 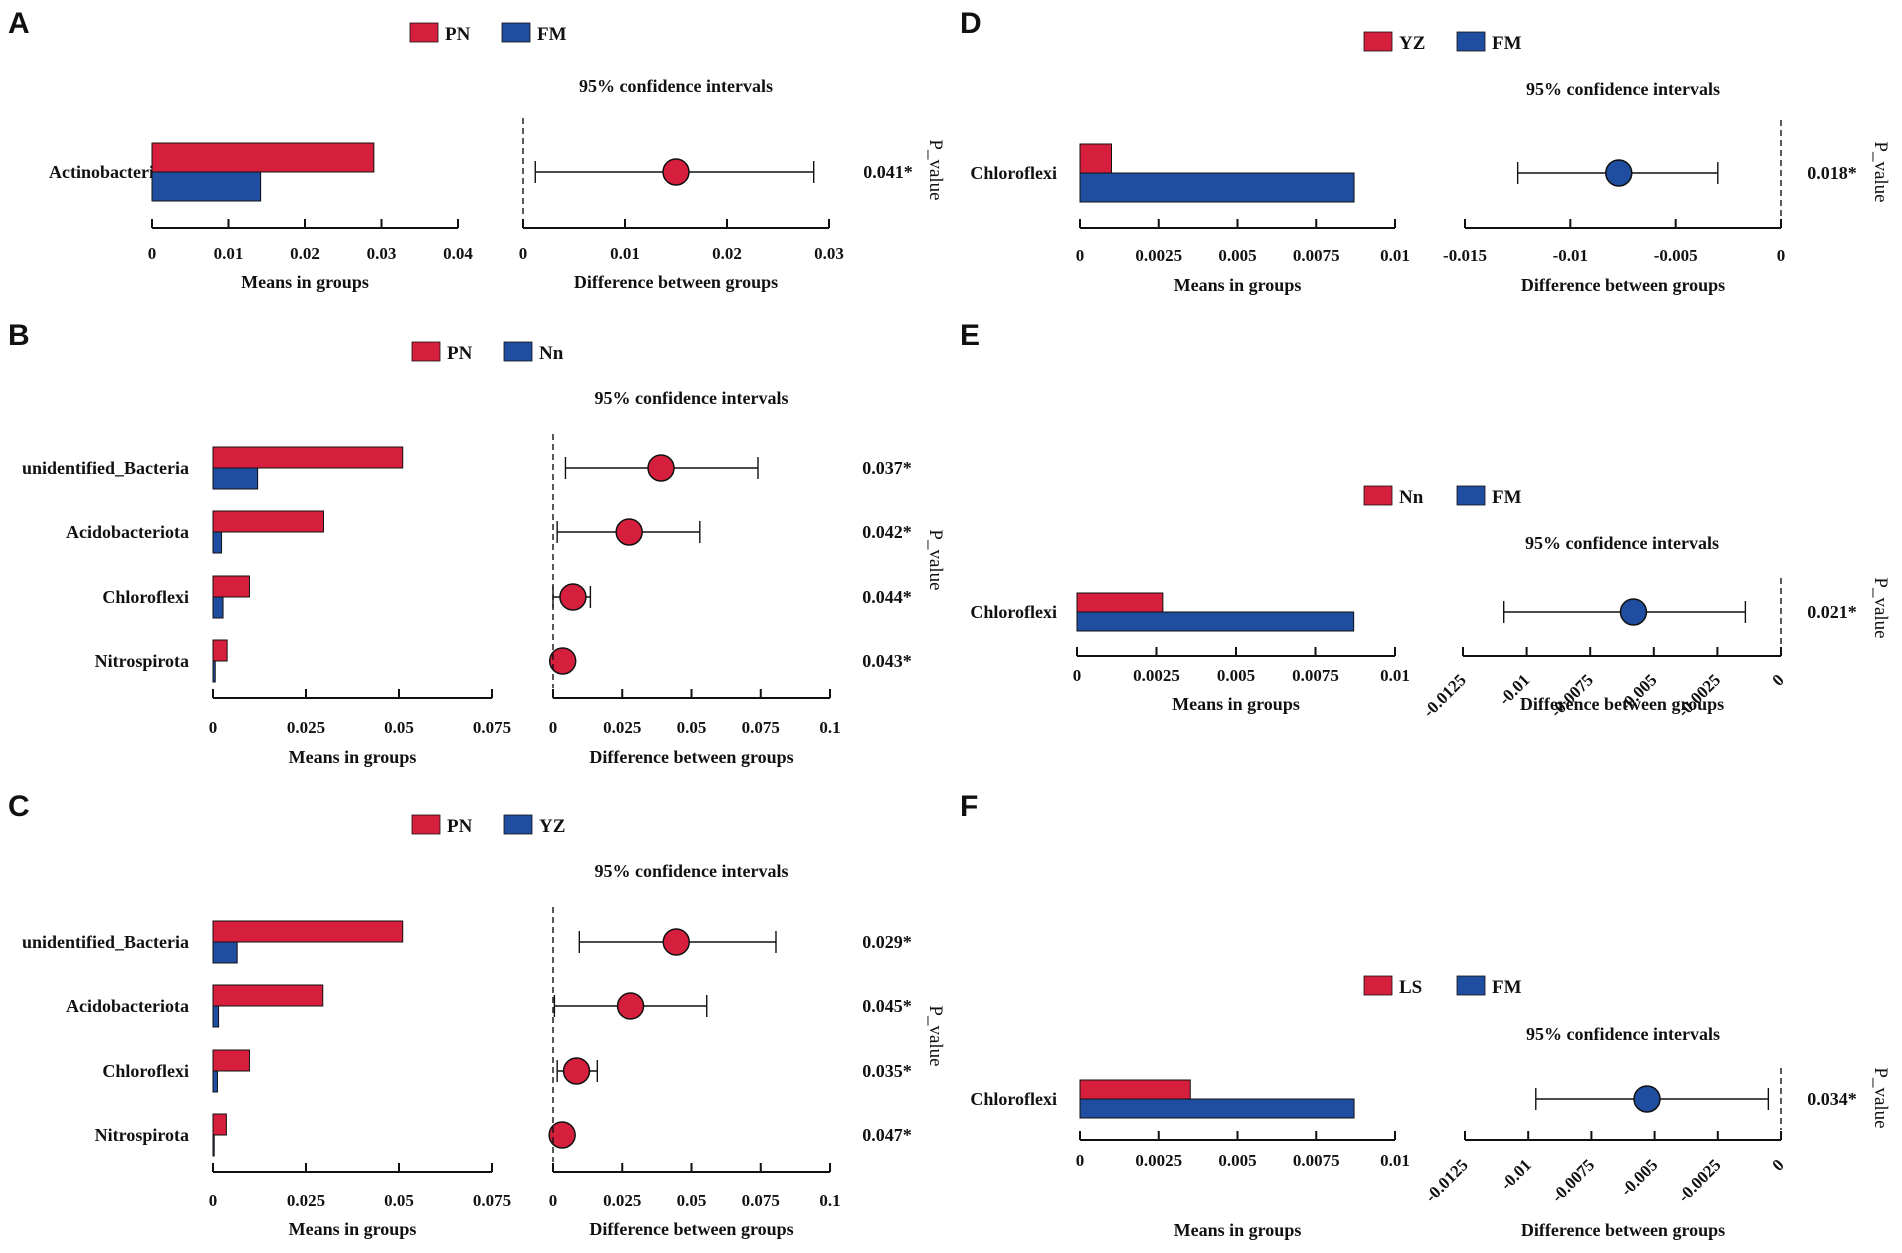 What do you see at coordinates (887, 1071) in the screenshot?
I see `p-value: 0.035*` at bounding box center [887, 1071].